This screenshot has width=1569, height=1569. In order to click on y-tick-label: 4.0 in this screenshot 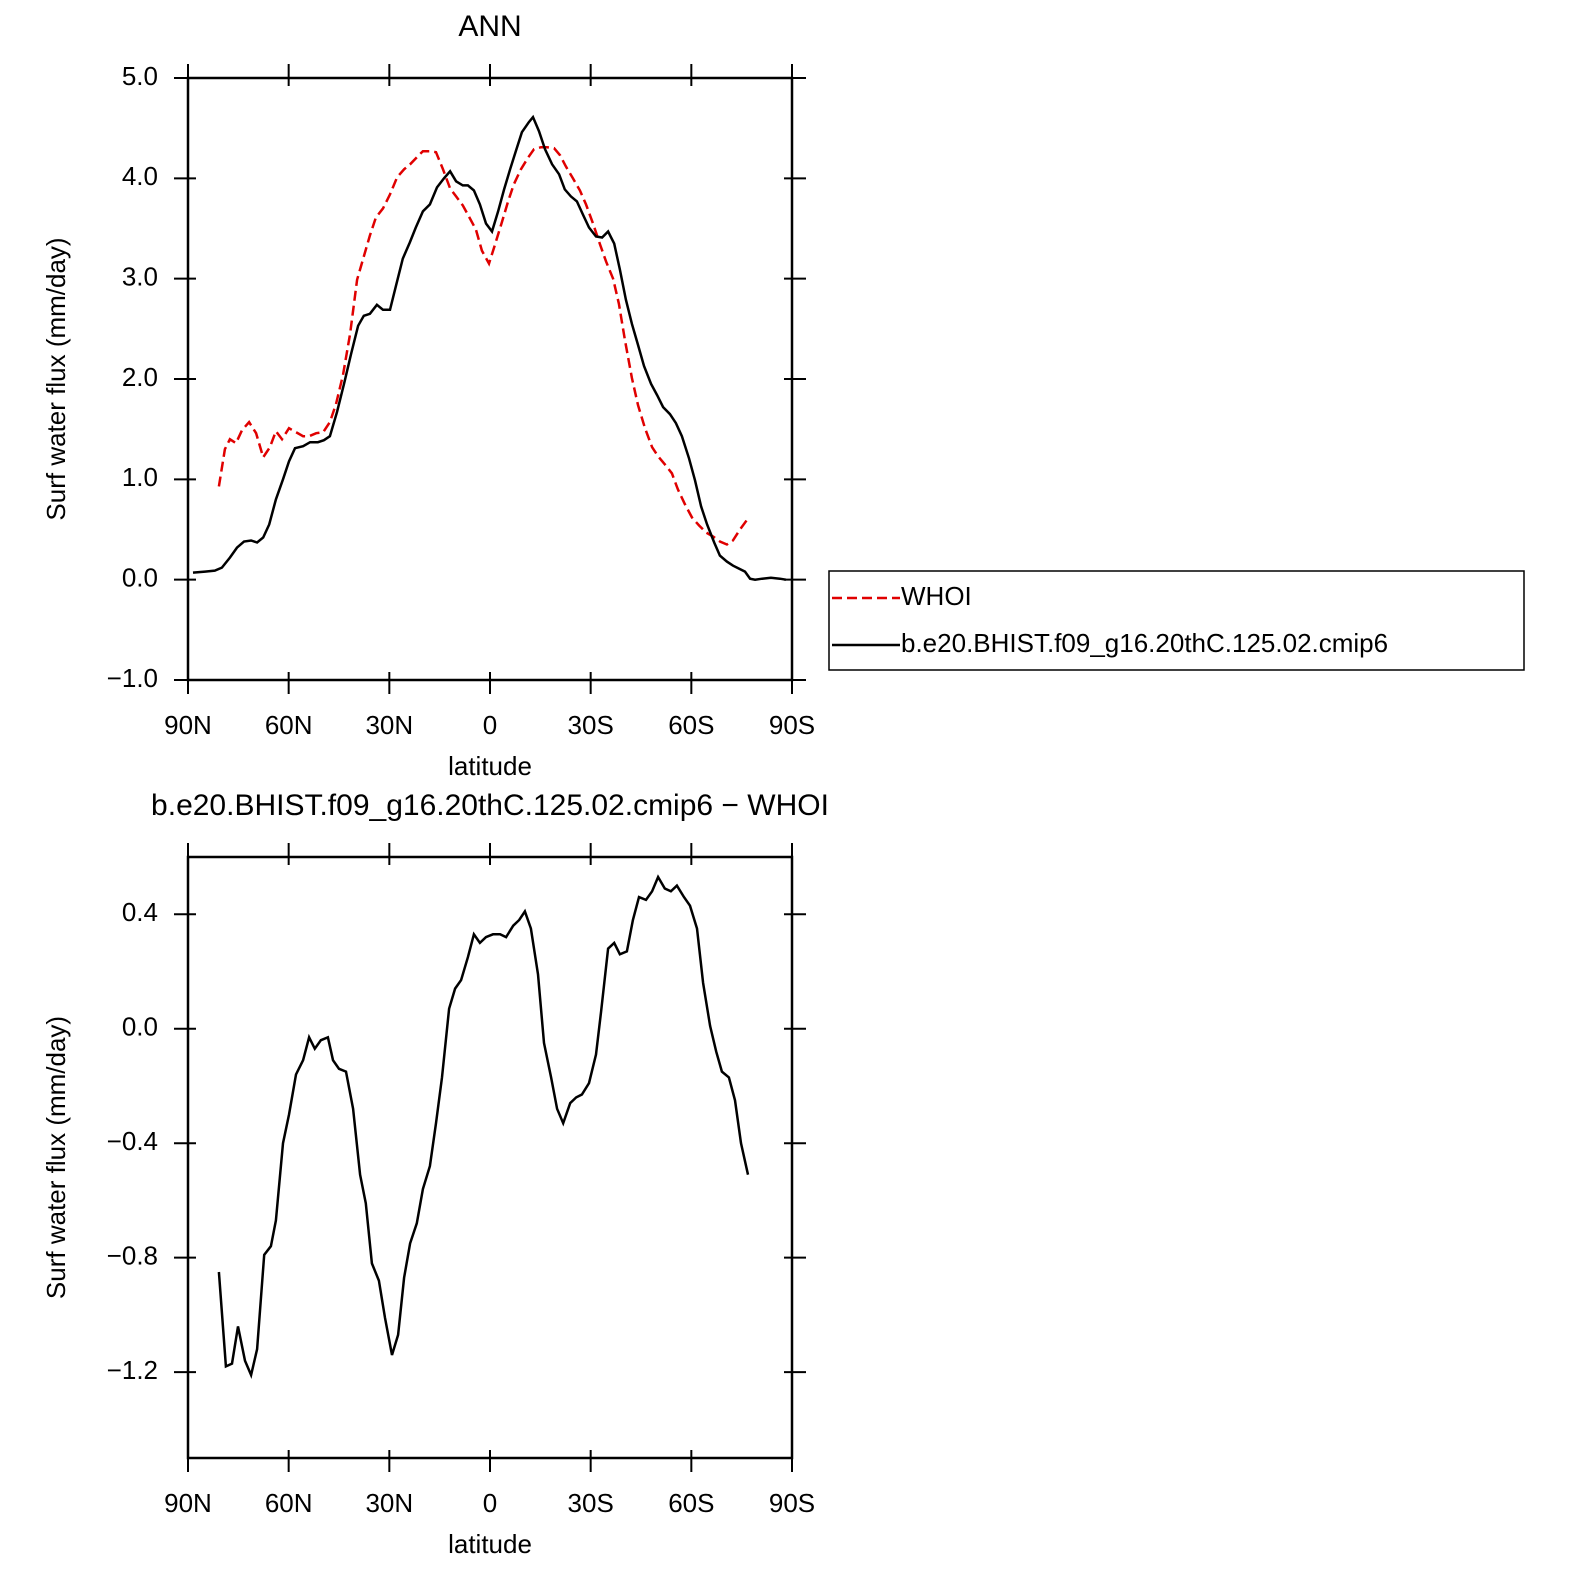, I will do `click(140, 176)`.